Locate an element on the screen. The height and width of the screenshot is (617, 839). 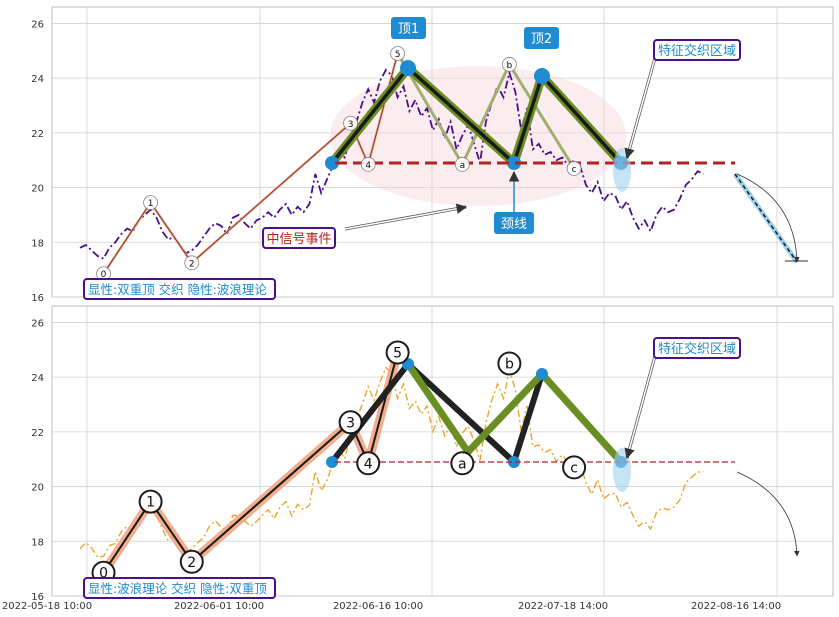
wave-marker: 5 is located at coordinates (397, 352).